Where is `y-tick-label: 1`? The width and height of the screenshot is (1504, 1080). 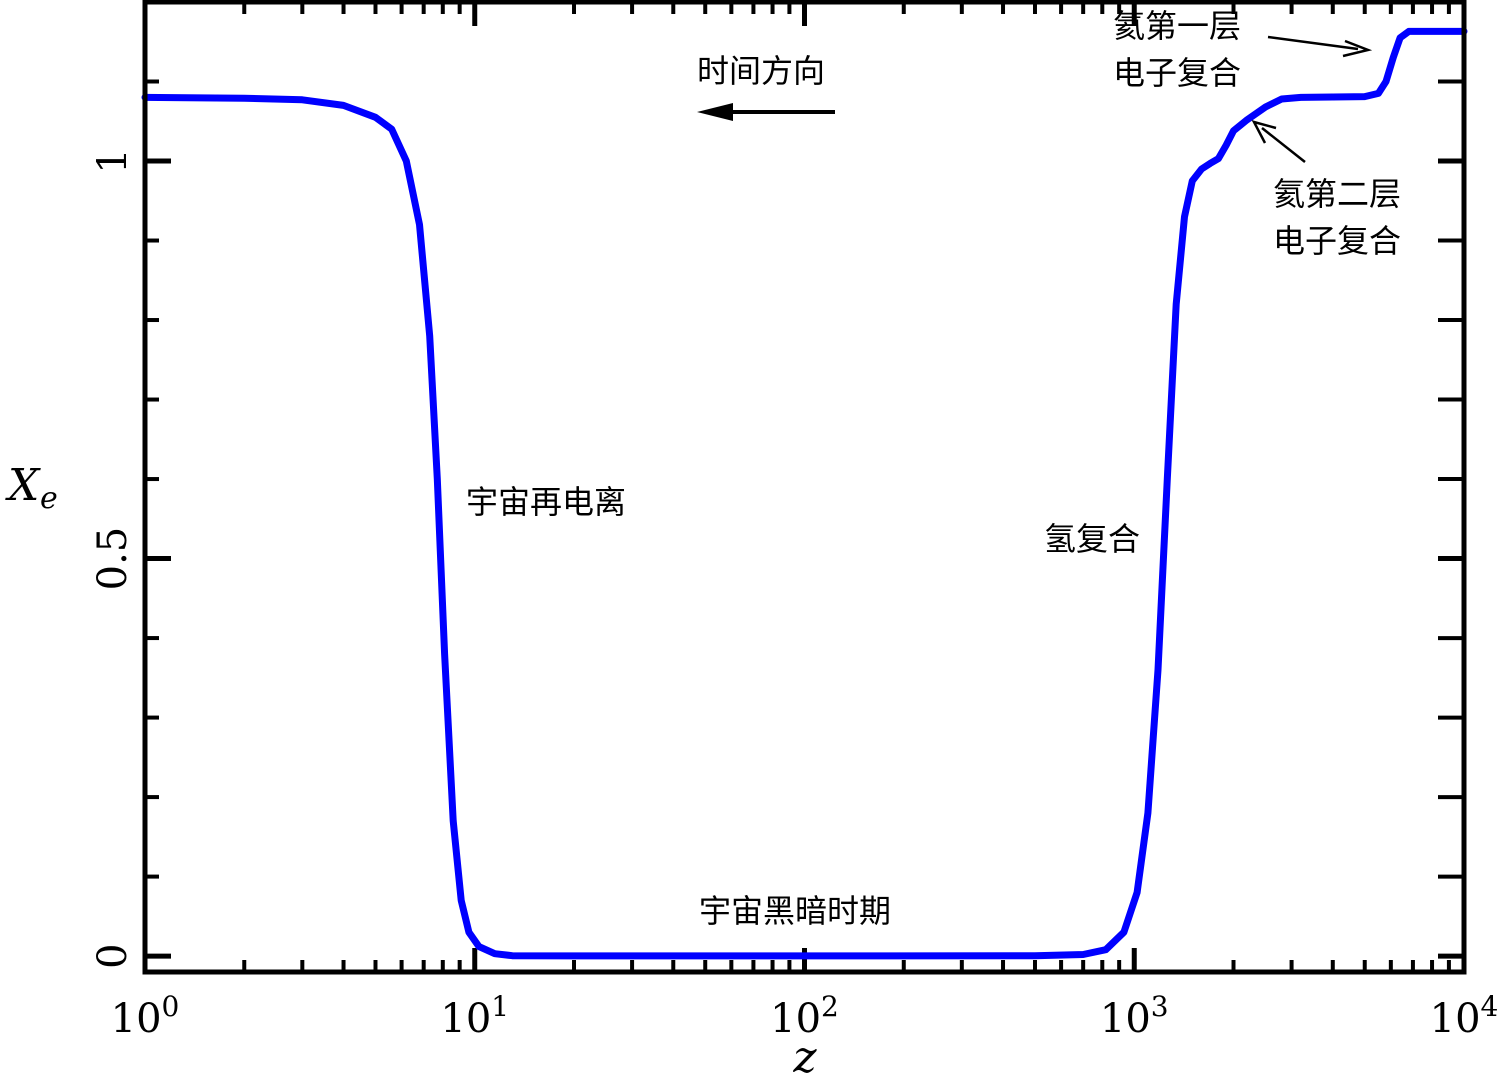 y-tick-label: 1 is located at coordinates (113, 160).